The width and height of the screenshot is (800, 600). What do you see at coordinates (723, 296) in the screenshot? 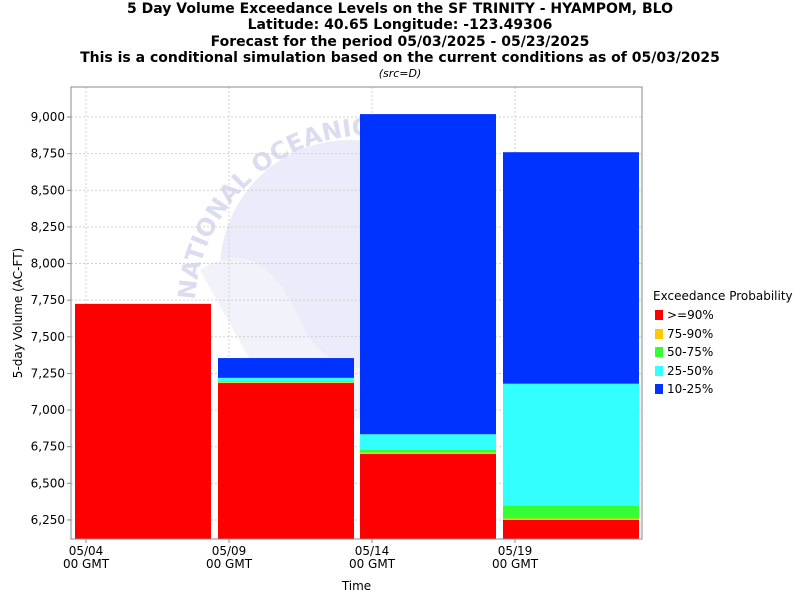
I see `legend-title: Exceedance Probability` at bounding box center [723, 296].